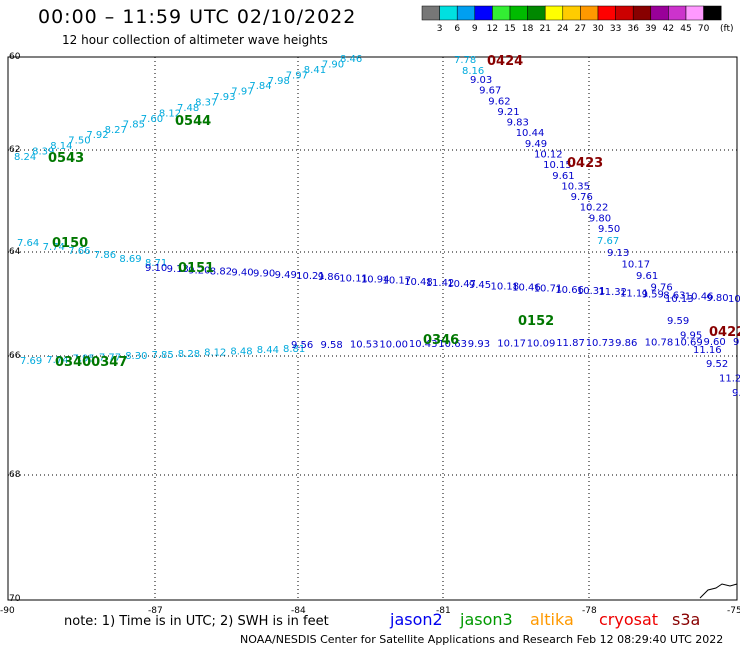  I want to click on wave-height-value: 10.69, so click(688, 342).